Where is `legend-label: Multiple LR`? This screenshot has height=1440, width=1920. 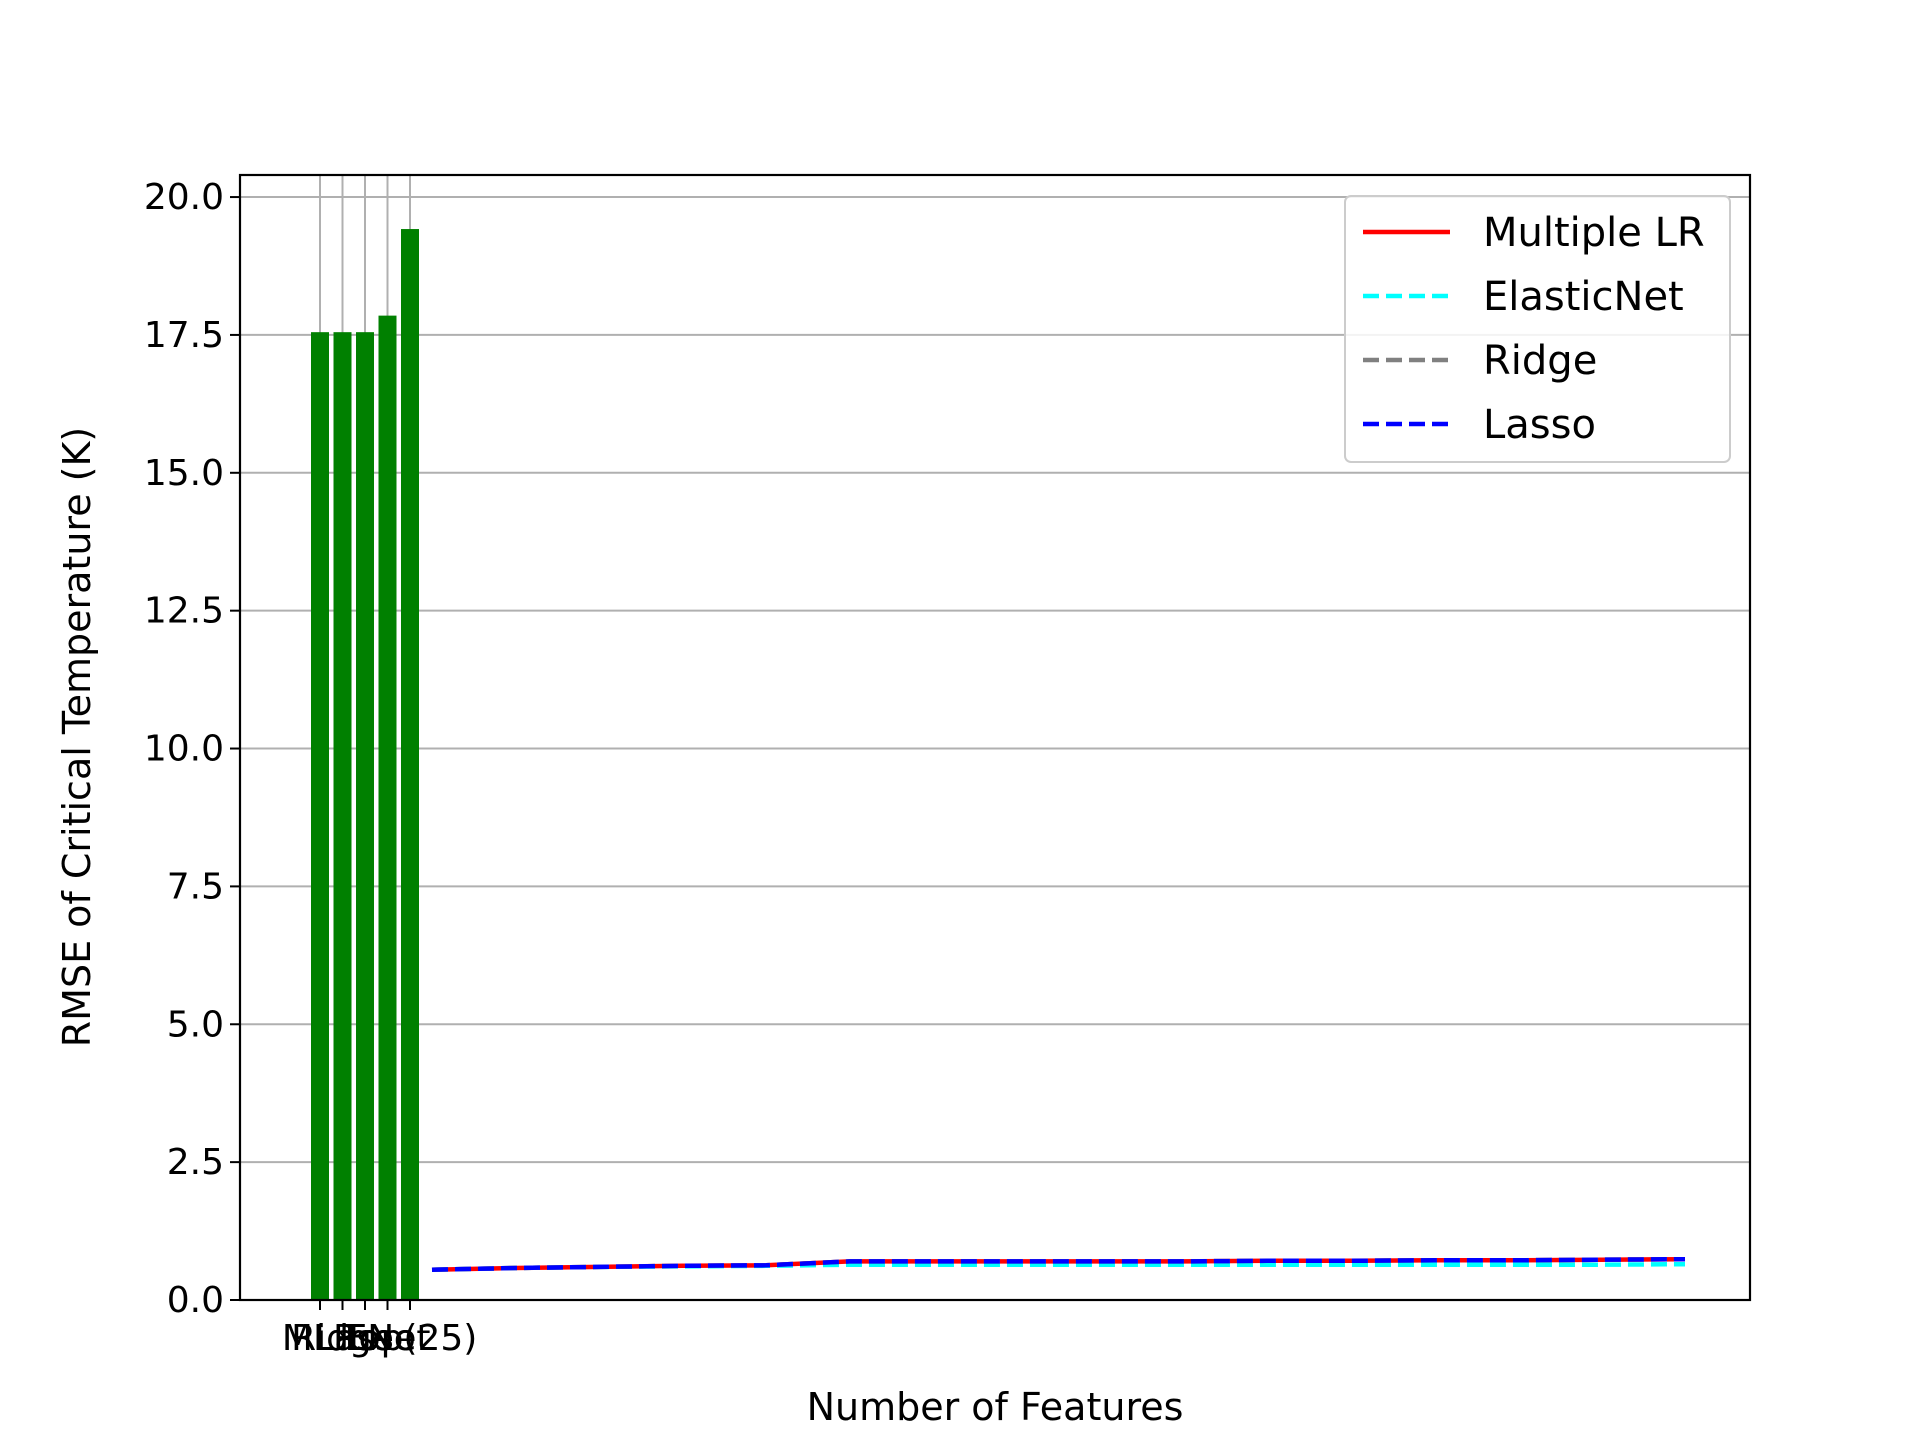
legend-label: Multiple LR is located at coordinates (1594, 233).